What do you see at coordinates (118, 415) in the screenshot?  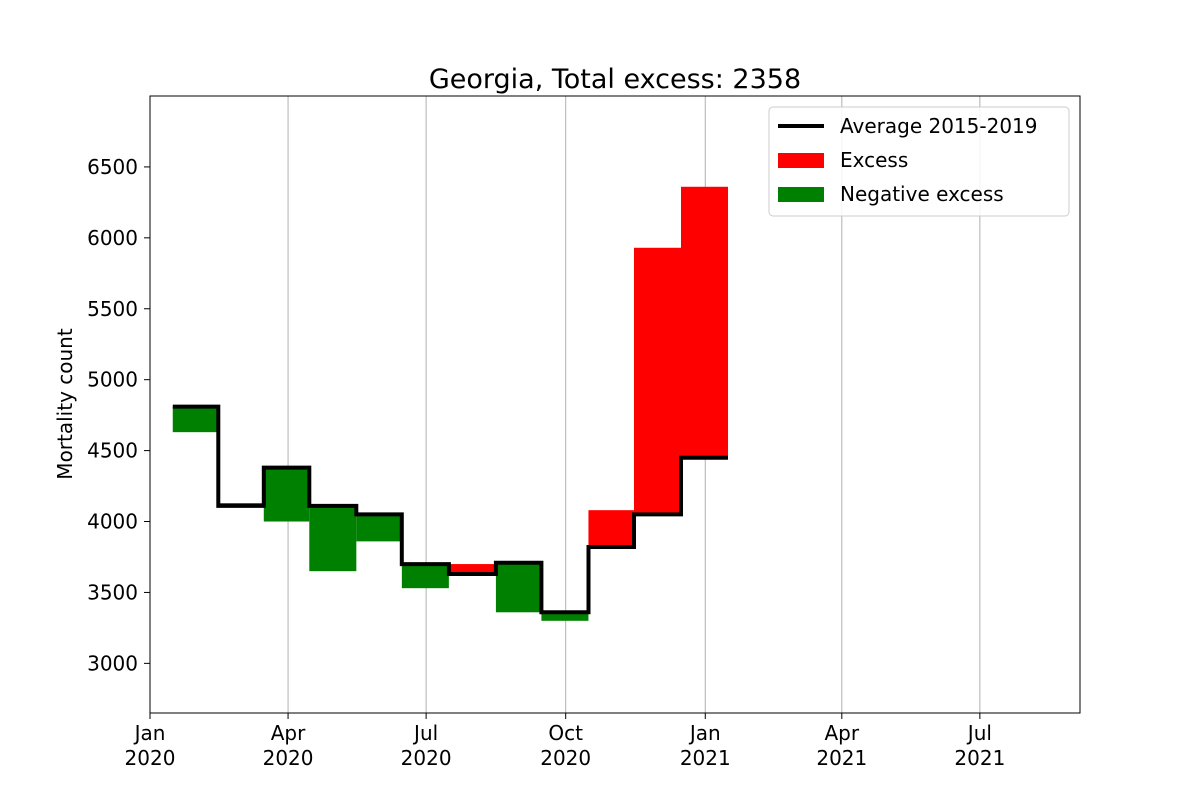 I see `y-axis-ticks: 3000 3500 4000 4500 5000 5500 6000 6500` at bounding box center [118, 415].